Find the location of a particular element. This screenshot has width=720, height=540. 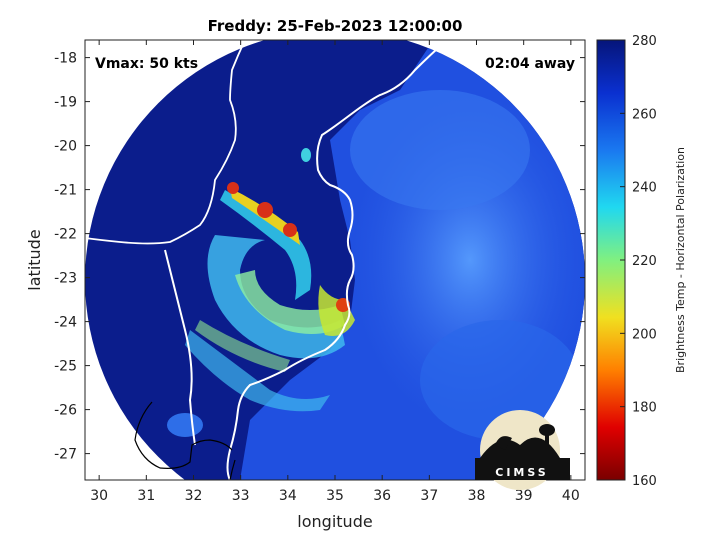

x-tick-label: 37 is located at coordinates (429, 496).